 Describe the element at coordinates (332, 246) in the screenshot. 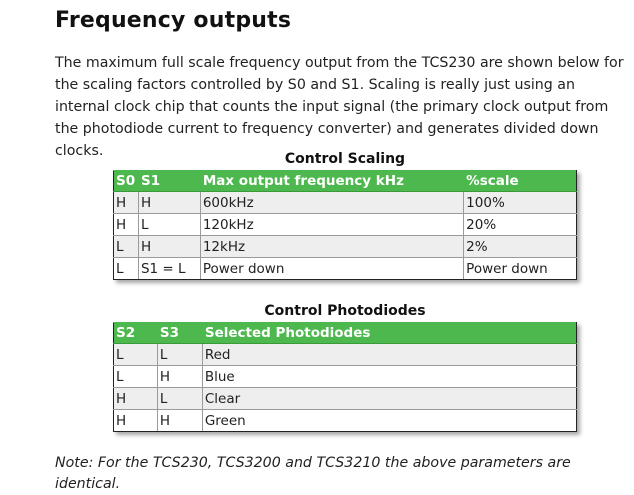

I see `table-cell: 12kHz` at that location.